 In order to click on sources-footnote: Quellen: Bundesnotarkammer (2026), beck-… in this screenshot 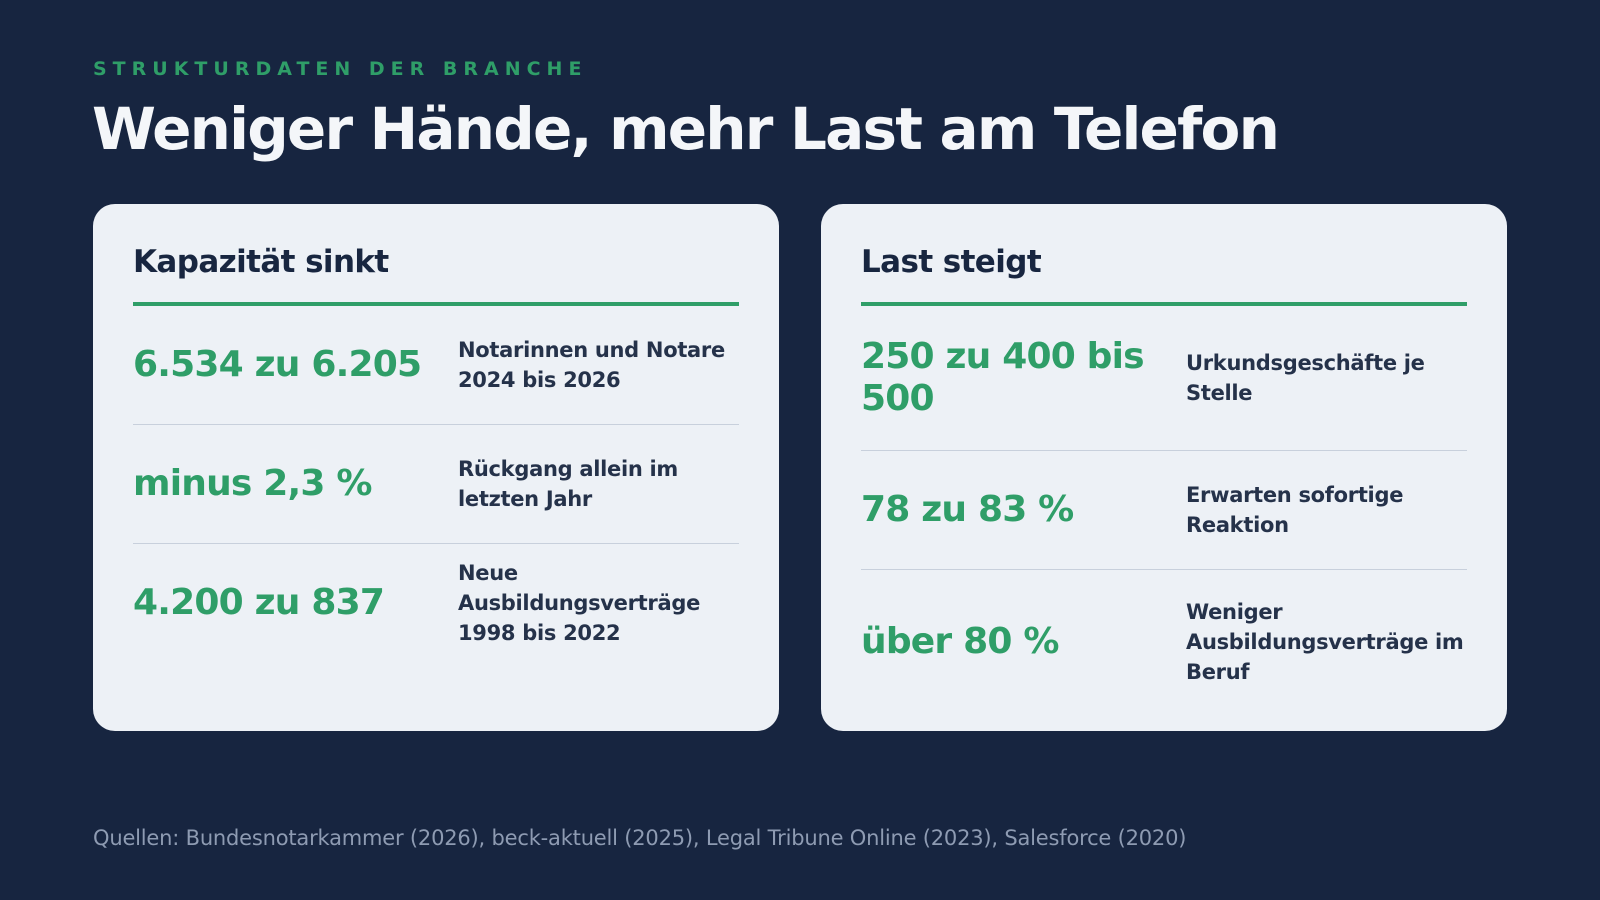, I will do `click(640, 838)`.